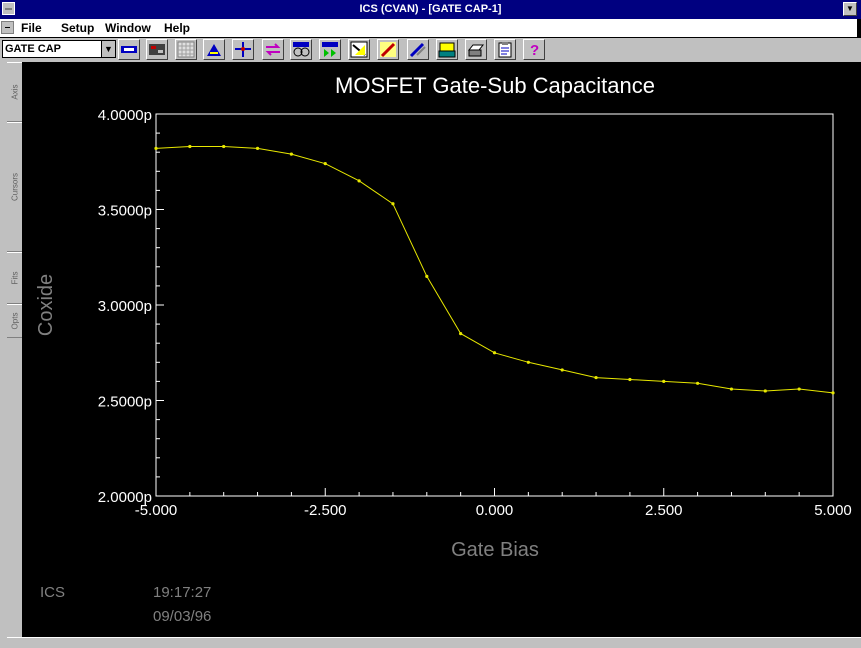 The height and width of the screenshot is (648, 861). I want to click on tab-cursors: Cursors, so click(14, 187).